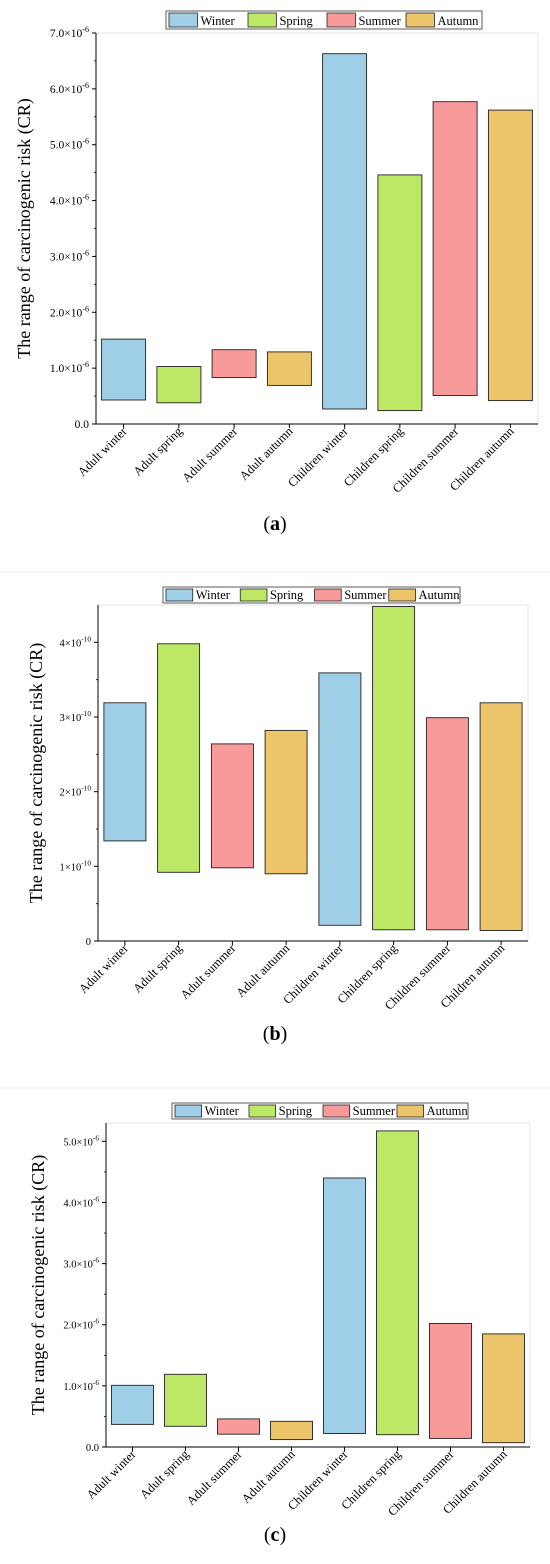  I want to click on y-tick-label: 4×10⁻¹⁰, so click(76, 641).